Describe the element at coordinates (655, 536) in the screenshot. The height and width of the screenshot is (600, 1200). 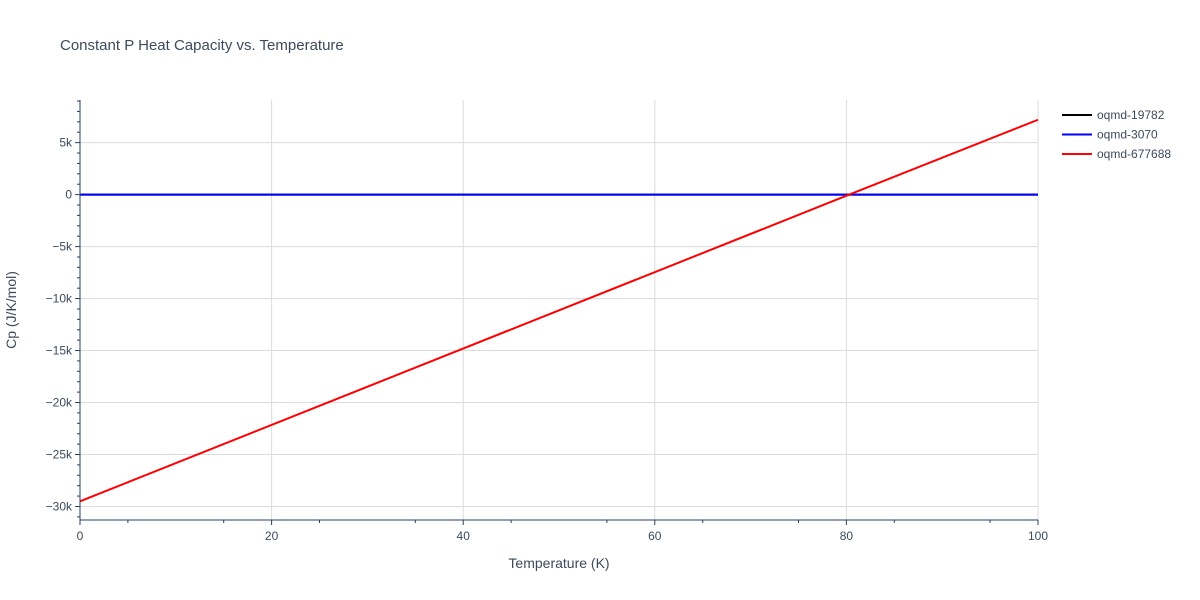
I see `x-tick-label: 60` at that location.